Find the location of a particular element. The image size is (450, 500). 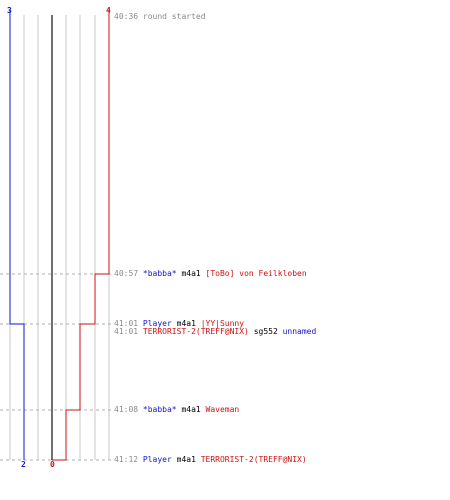

t-end-count: 0 is located at coordinates (52, 464).